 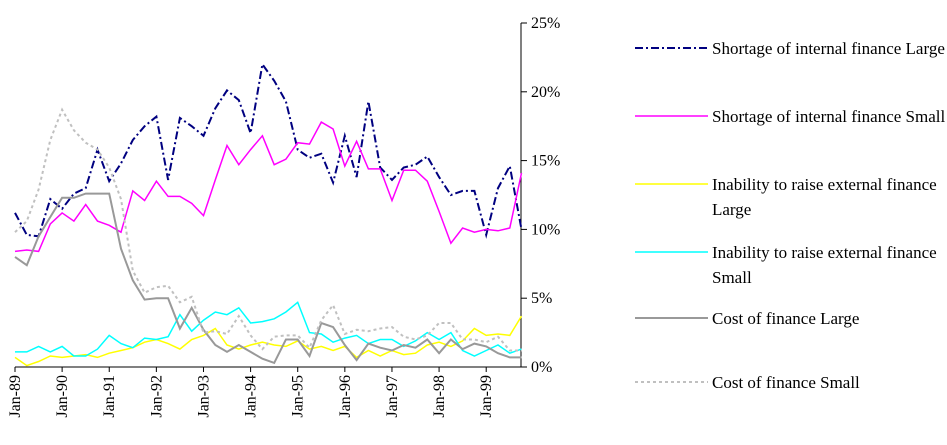 I want to click on legend-label: Cost of finance Small, so click(x=786, y=382).